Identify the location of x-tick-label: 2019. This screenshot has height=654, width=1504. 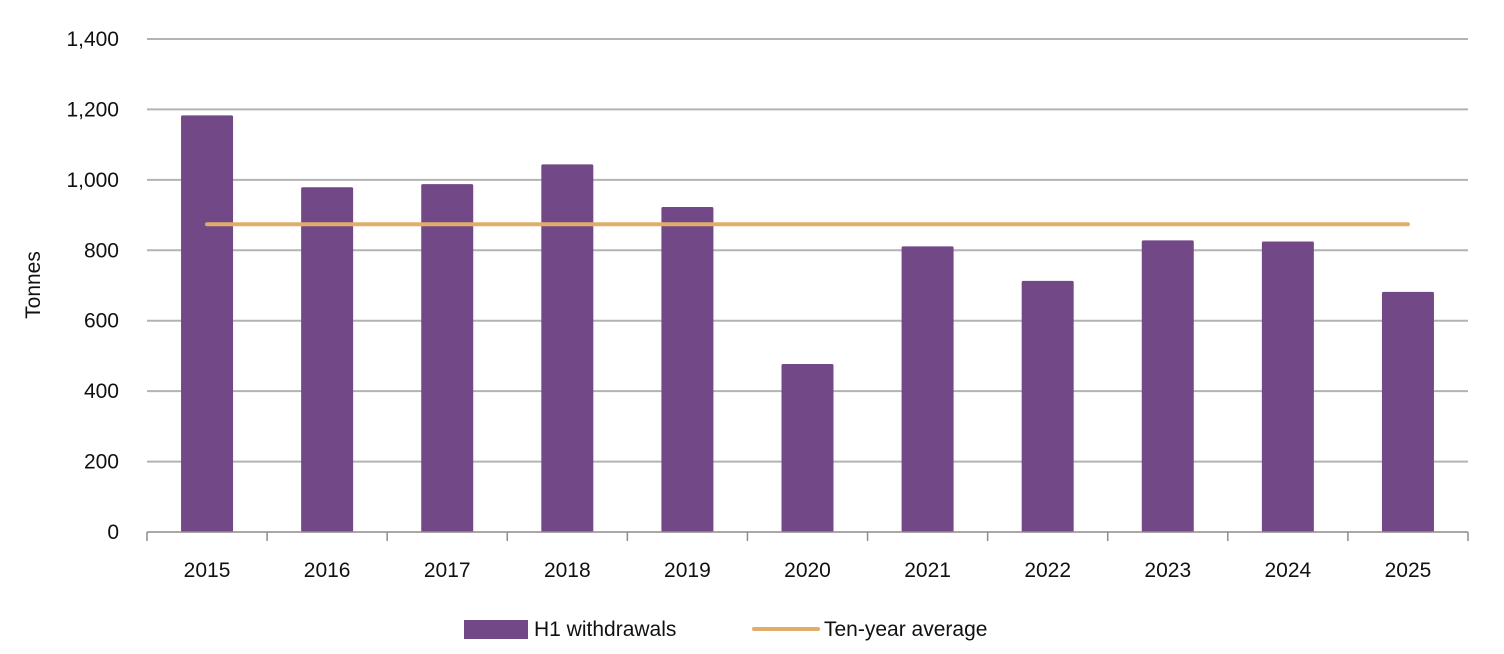
(687, 570).